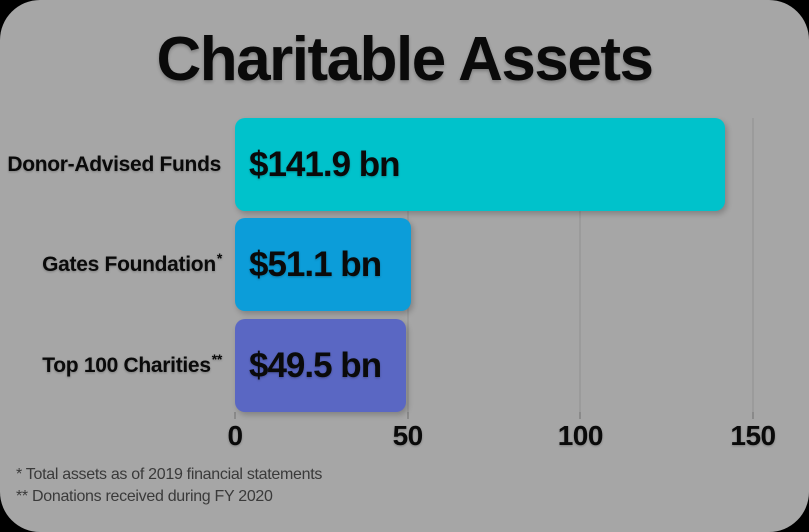 This screenshot has width=809, height=532. Describe the element at coordinates (480, 164) in the screenshot. I see `bar-donor-advised-funds: $141.9 bn` at that location.